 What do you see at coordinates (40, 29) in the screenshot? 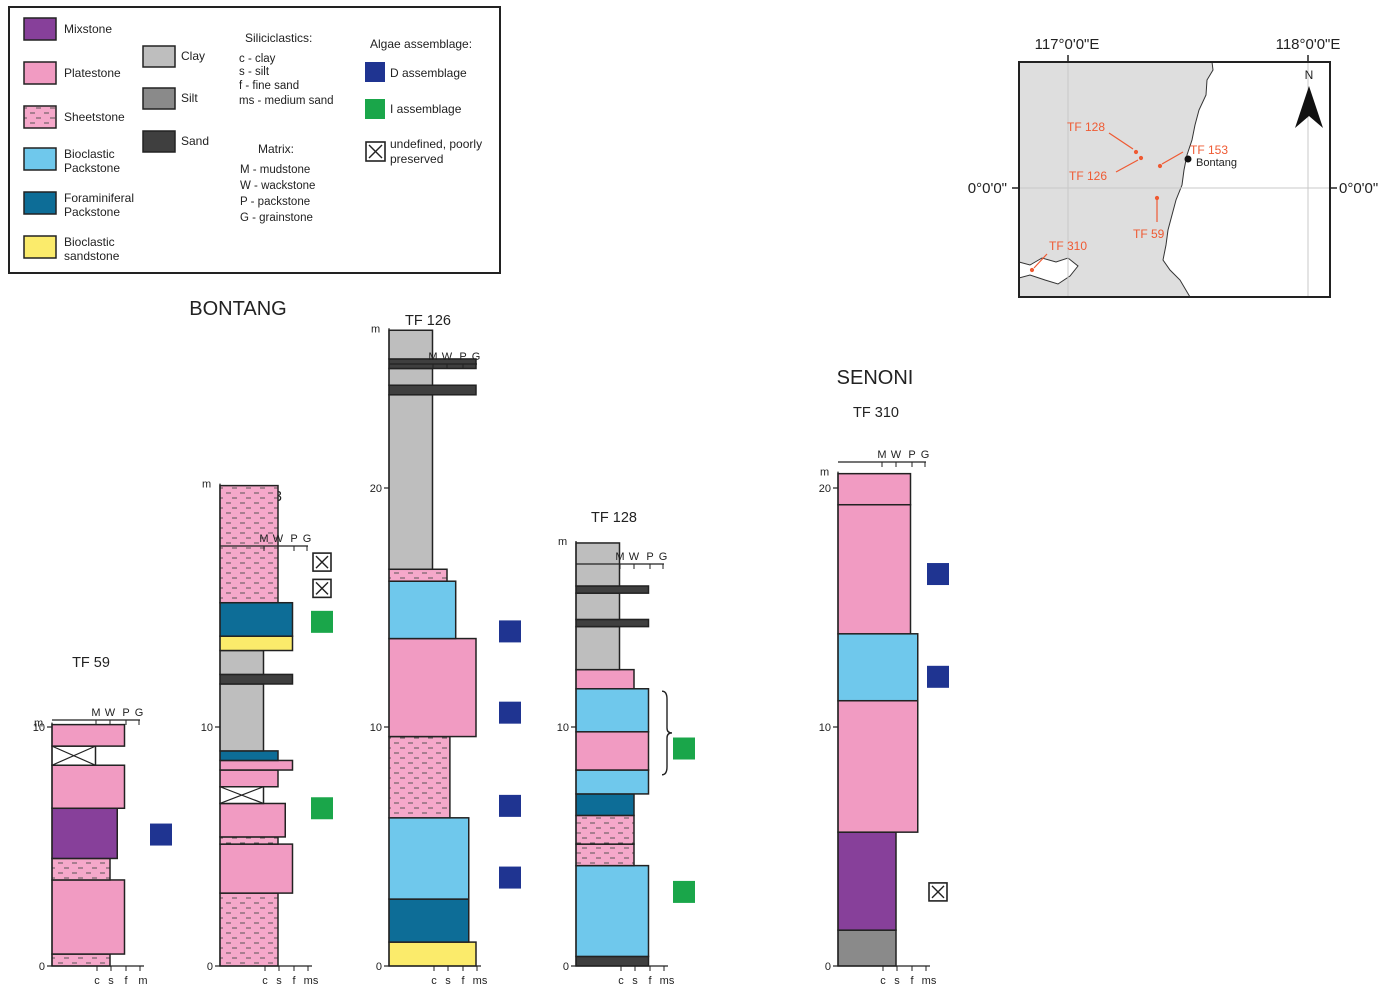
I see `mixstone-swatch` at bounding box center [40, 29].